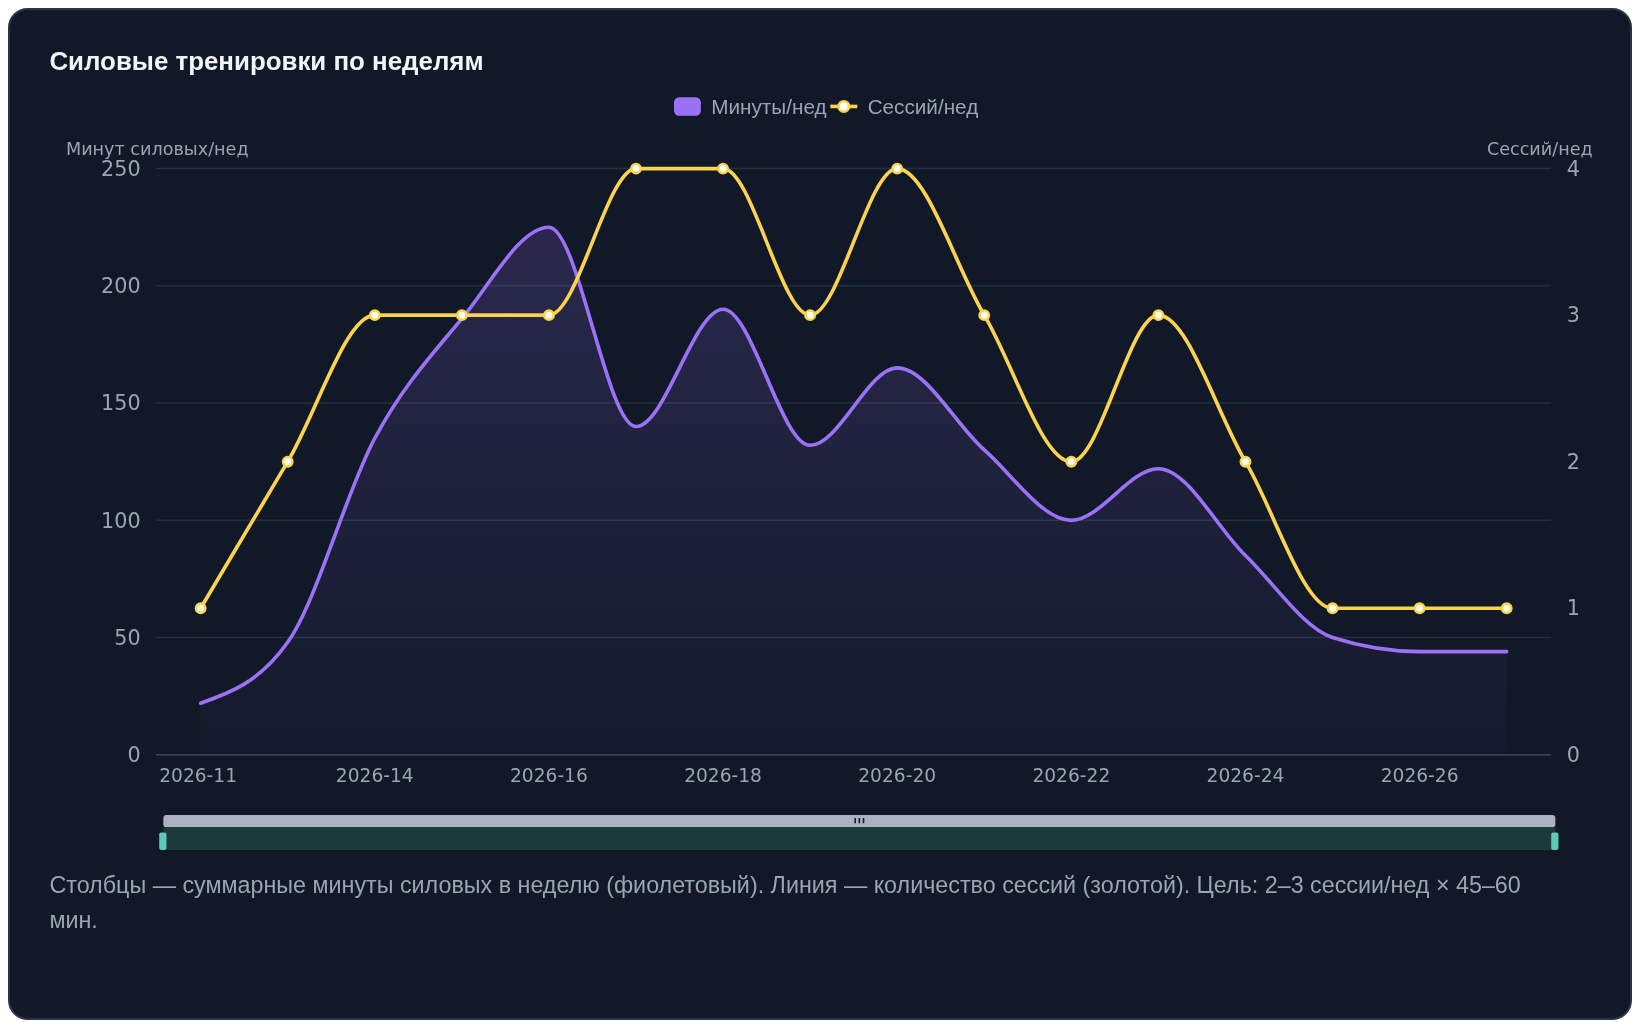 Image resolution: width=1640 pixels, height=1022 pixels. Describe the element at coordinates (374, 775) in the screenshot. I see `x-tick-label: 2026-14` at that location.